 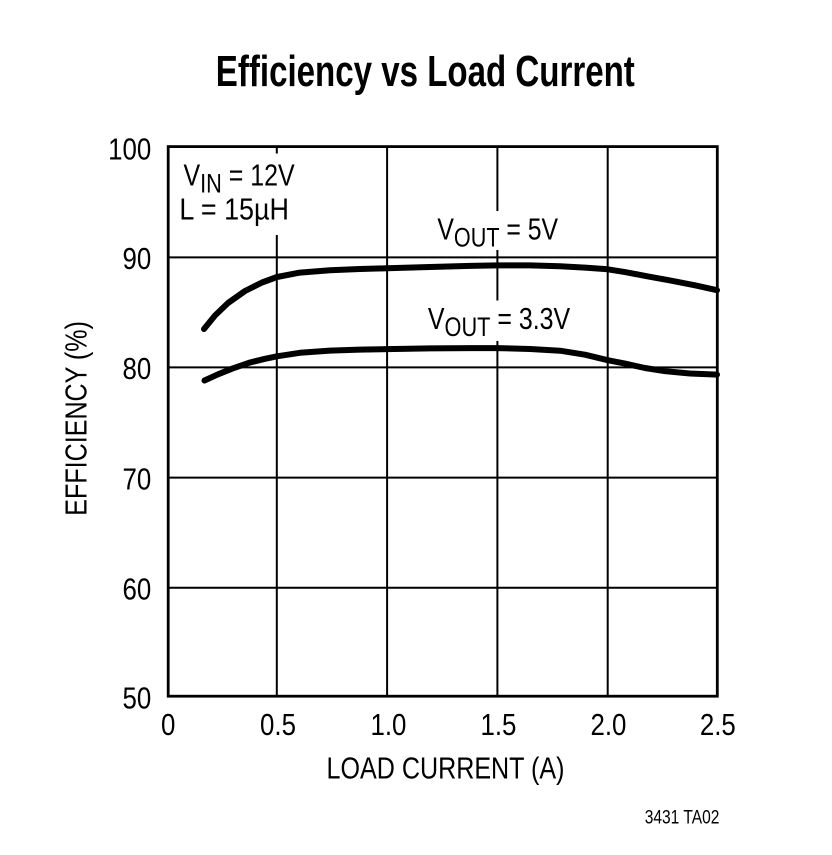 I want to click on svg-text: 0, so click(x=168, y=725).